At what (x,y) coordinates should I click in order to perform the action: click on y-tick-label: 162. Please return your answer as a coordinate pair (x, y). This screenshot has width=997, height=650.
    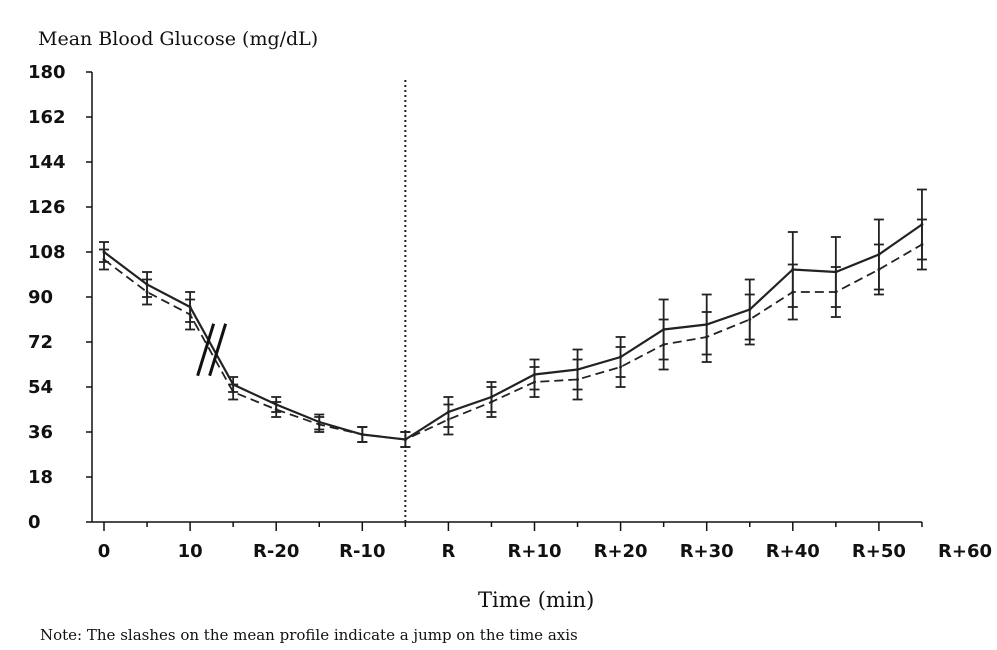
    Looking at the image, I should click on (47, 117).